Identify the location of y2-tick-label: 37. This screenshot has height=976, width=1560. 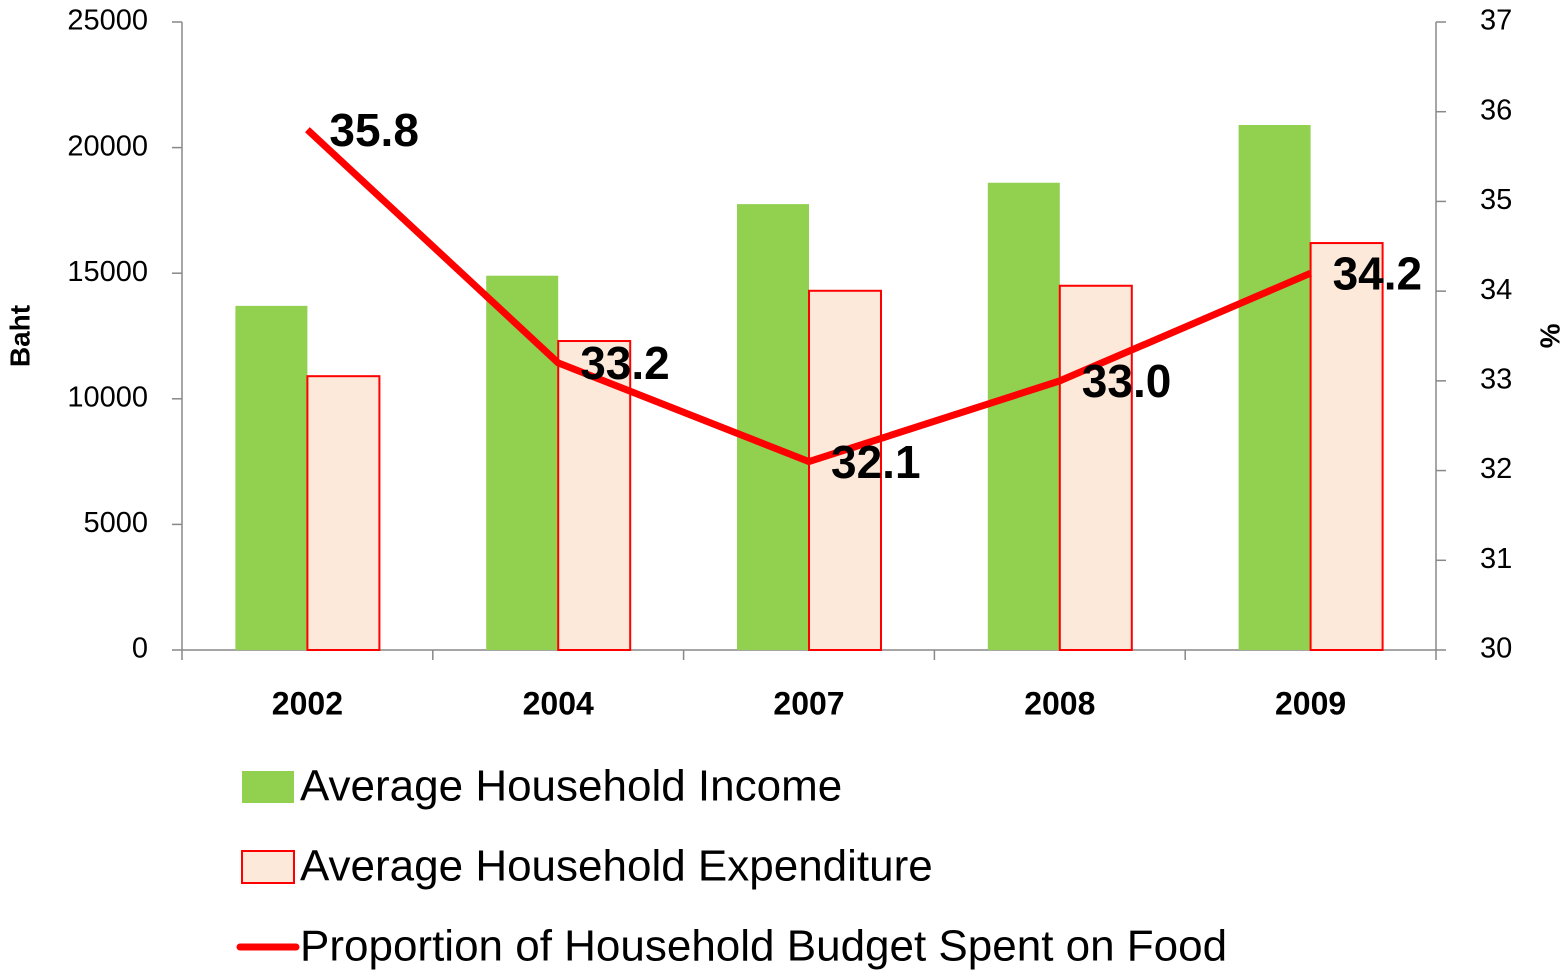
(1496, 21).